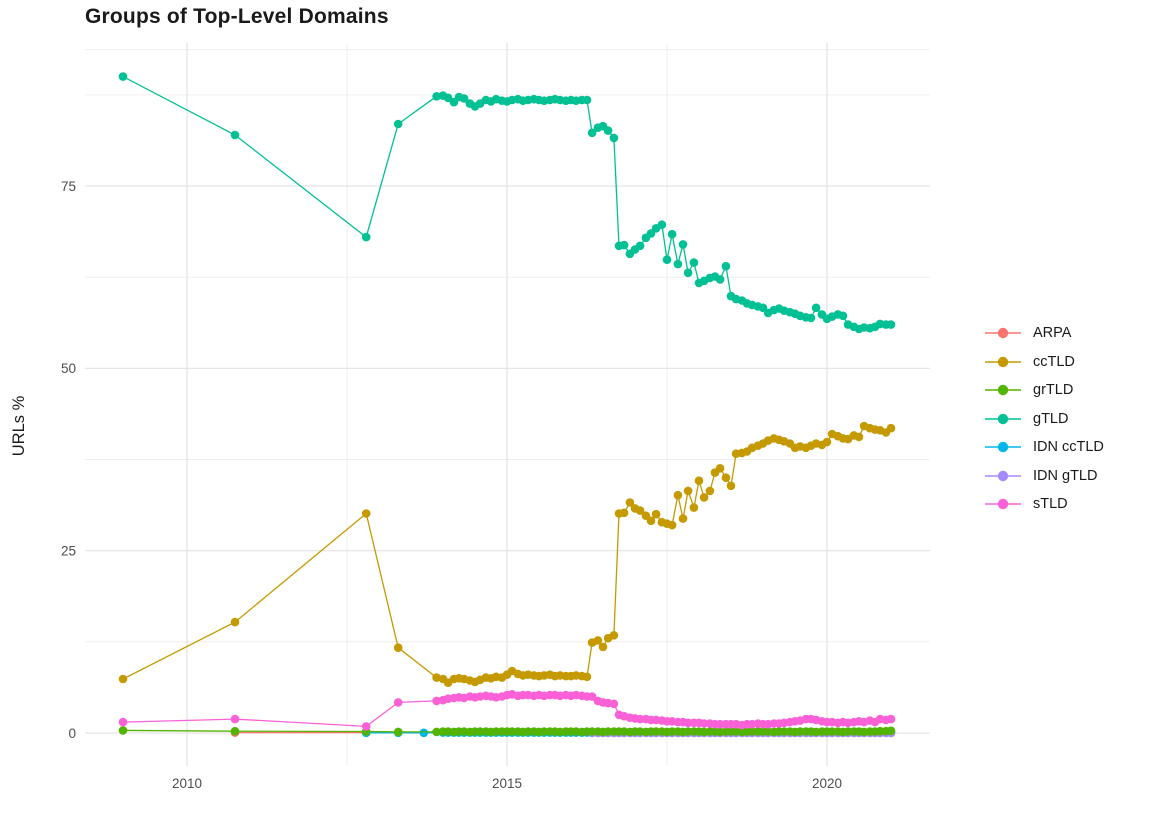 Image resolution: width=1164 pixels, height=827 pixels. Describe the element at coordinates (507, 783) in the screenshot. I see `x-tick-label: 2015` at that location.